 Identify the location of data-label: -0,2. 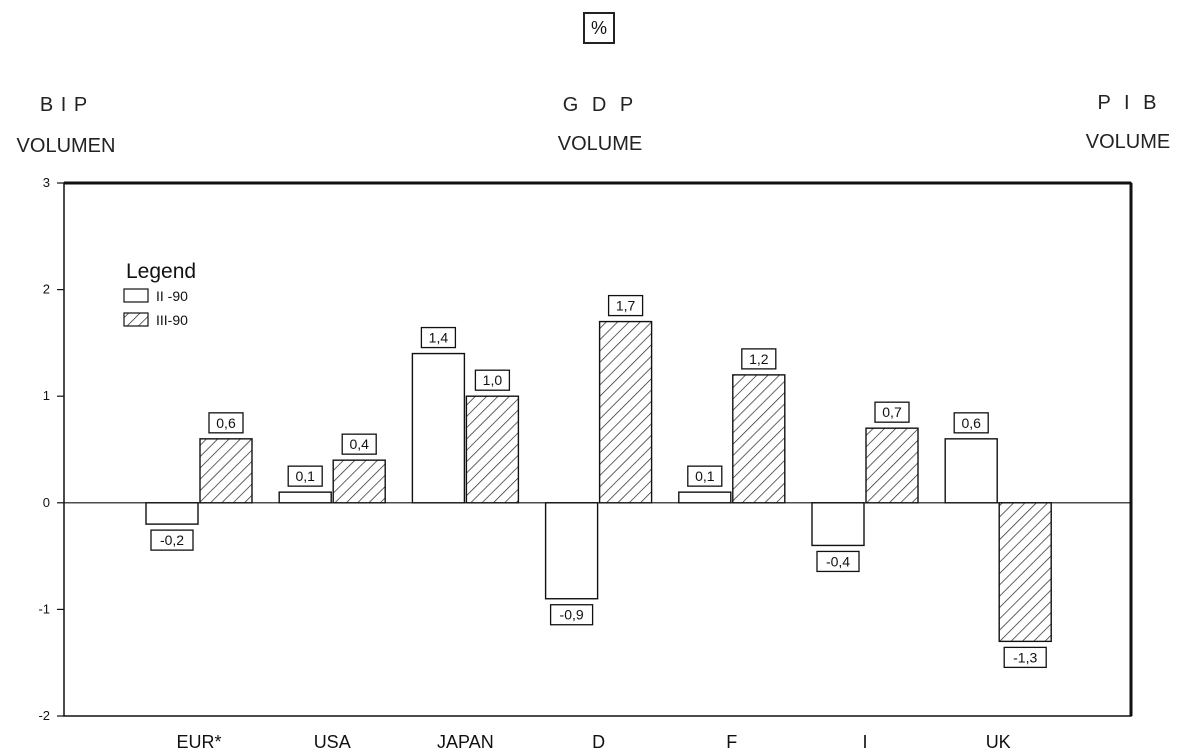
(172, 540).